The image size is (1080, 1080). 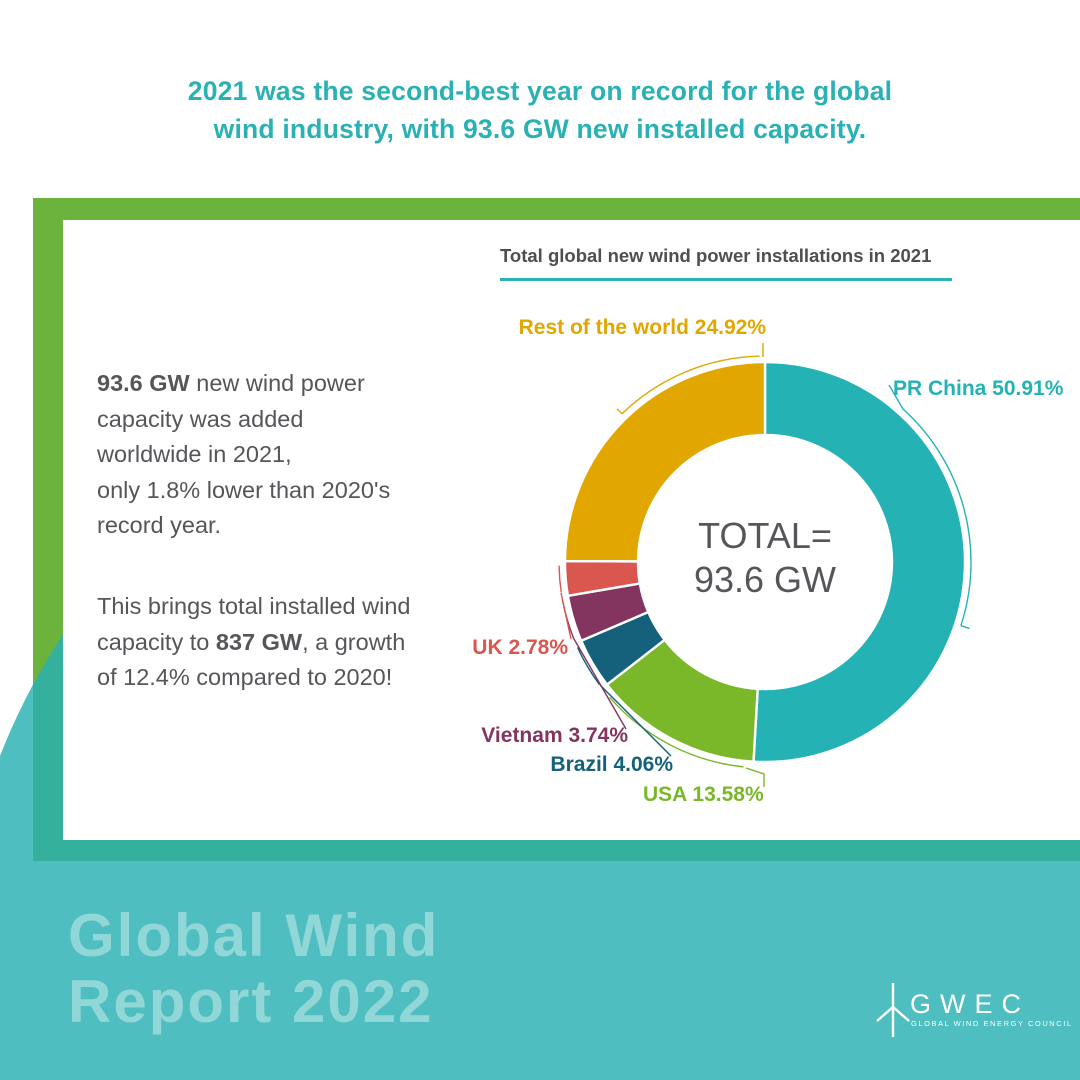 What do you see at coordinates (978, 388) in the screenshot?
I see `donut-label-pr-china: PR China 50.91%` at bounding box center [978, 388].